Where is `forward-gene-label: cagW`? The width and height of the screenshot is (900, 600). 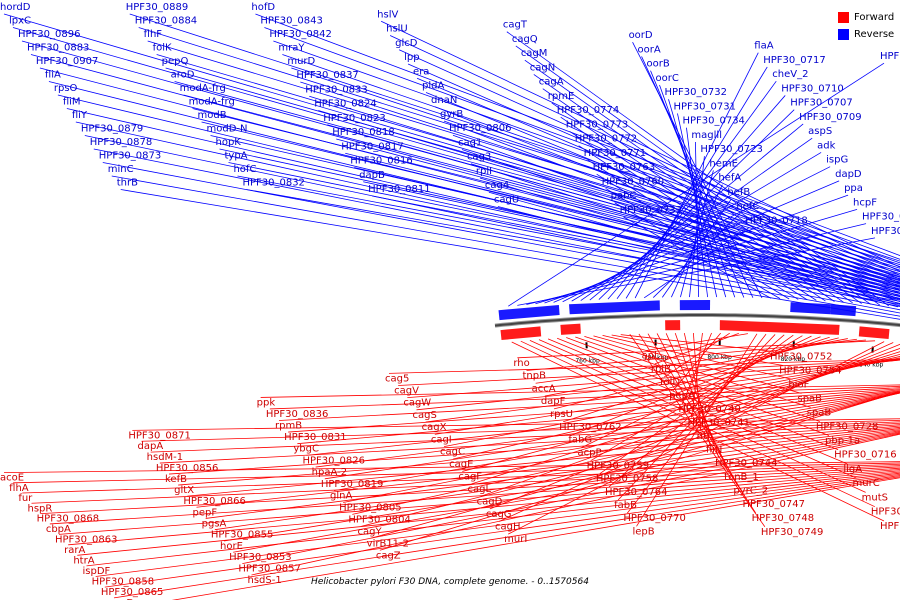 forward-gene-label: cagW is located at coordinates (417, 403).